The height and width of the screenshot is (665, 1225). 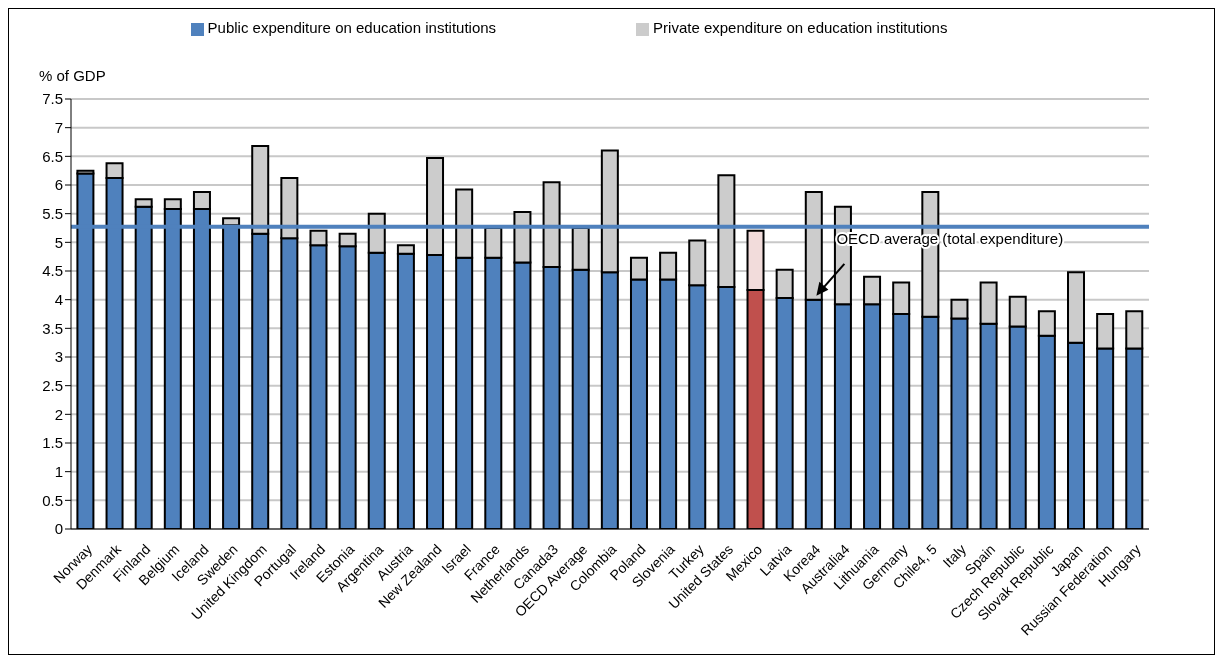 What do you see at coordinates (58, 471) in the screenshot?
I see `y-tick-label: 1` at bounding box center [58, 471].